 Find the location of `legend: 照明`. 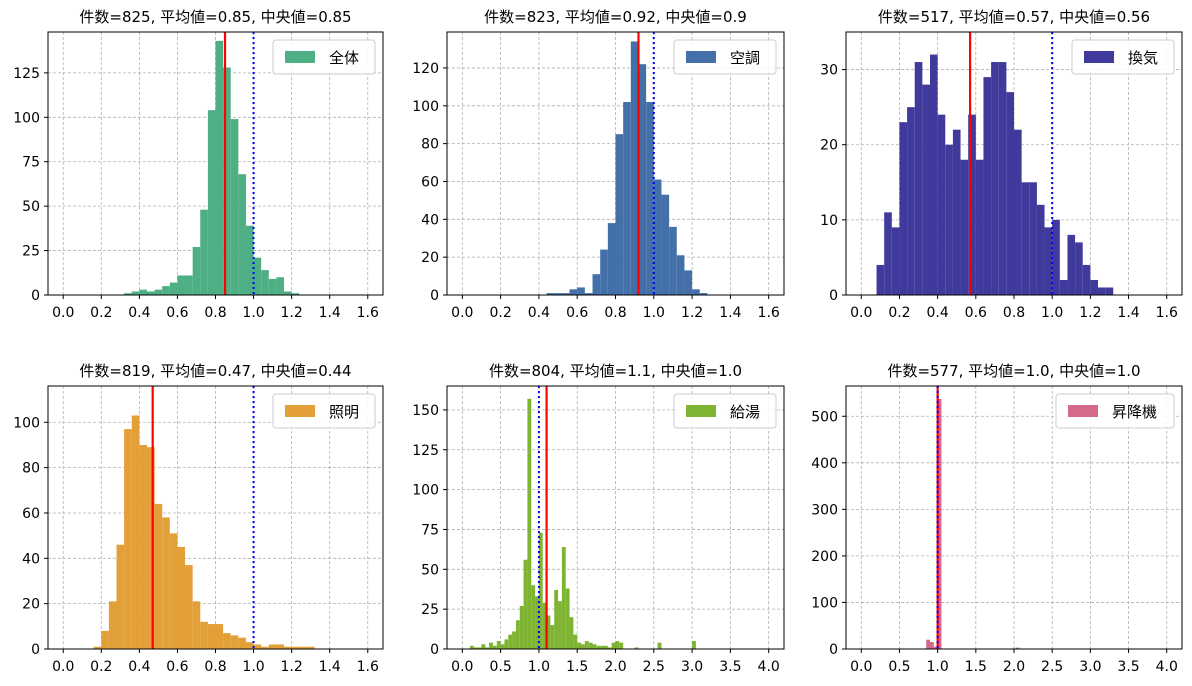

legend: 照明 is located at coordinates (324, 411).